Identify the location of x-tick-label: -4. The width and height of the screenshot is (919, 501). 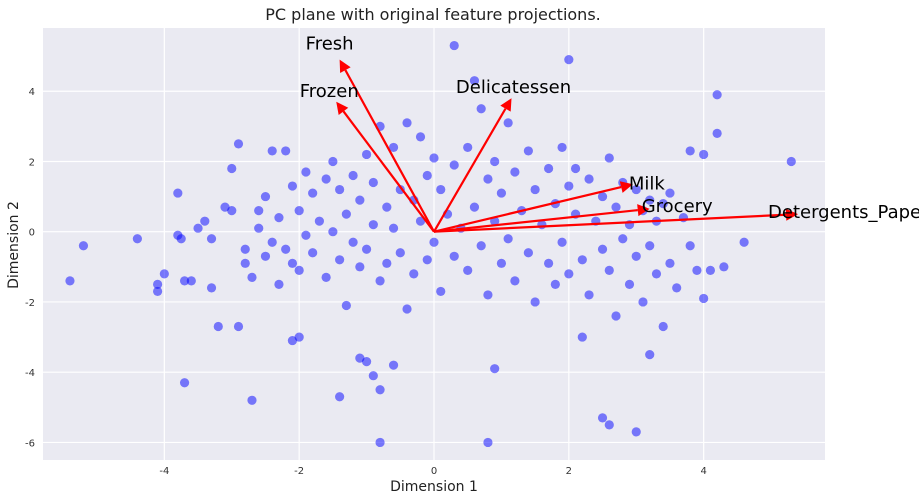
(164, 471).